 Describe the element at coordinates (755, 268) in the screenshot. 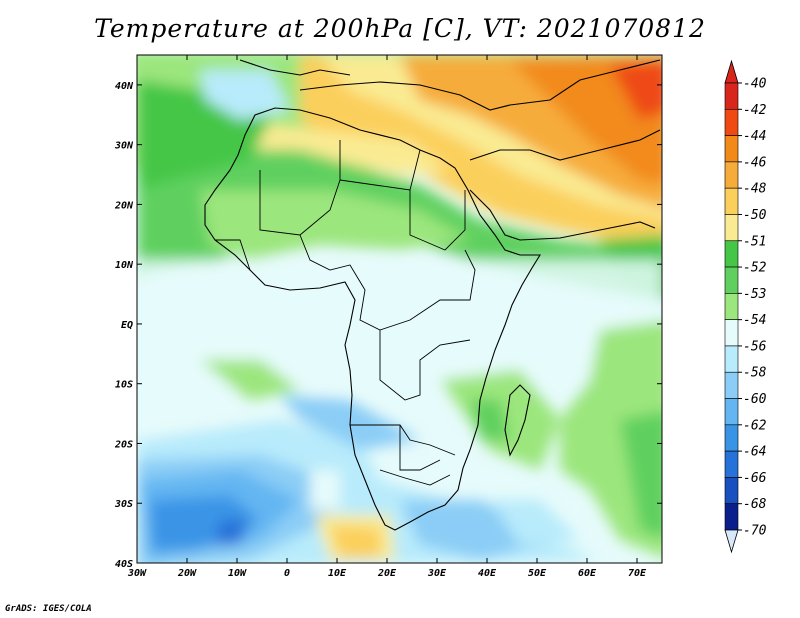

I see `colorbar-label: -52` at that location.